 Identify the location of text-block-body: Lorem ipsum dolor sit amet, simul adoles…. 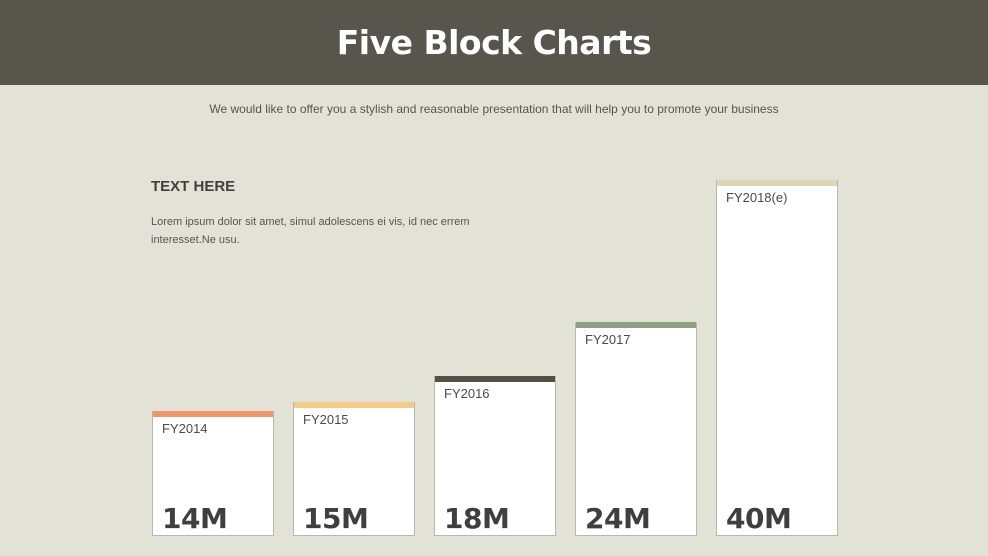
(310, 231).